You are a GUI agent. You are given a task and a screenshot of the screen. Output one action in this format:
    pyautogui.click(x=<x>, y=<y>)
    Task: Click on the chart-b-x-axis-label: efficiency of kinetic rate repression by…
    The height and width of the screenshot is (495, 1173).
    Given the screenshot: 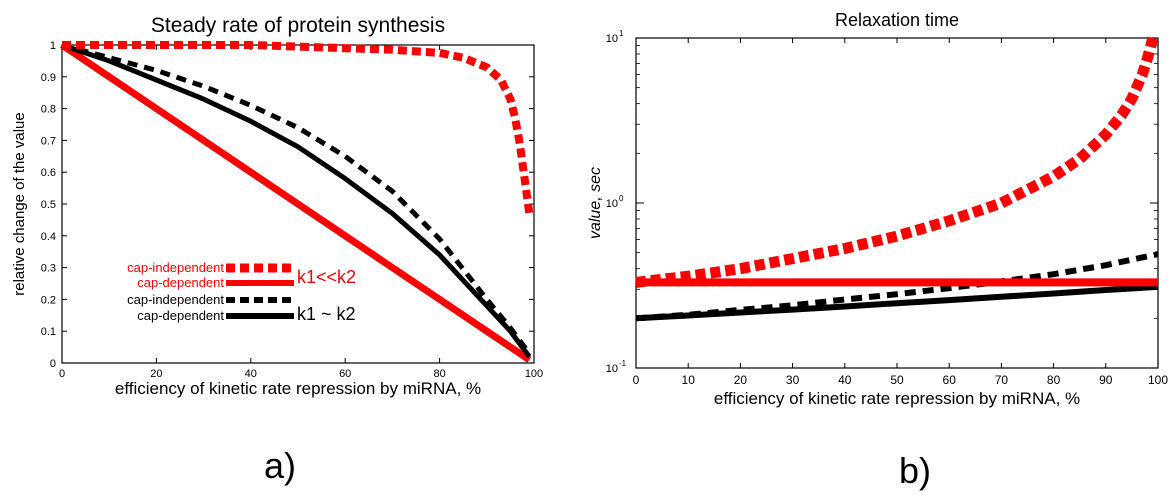 What is the action you would take?
    pyautogui.click(x=897, y=398)
    